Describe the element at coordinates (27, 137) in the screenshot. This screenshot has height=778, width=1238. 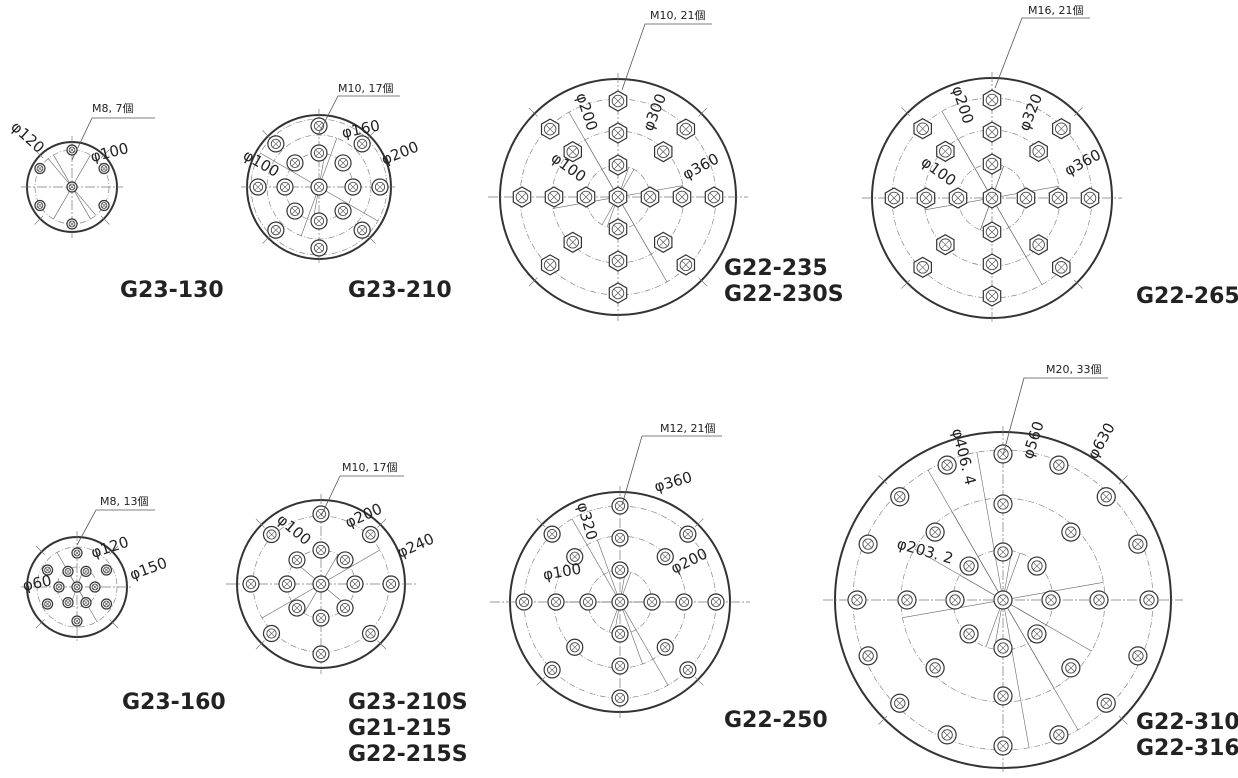
I see `d1-dim-0: φ120` at that location.